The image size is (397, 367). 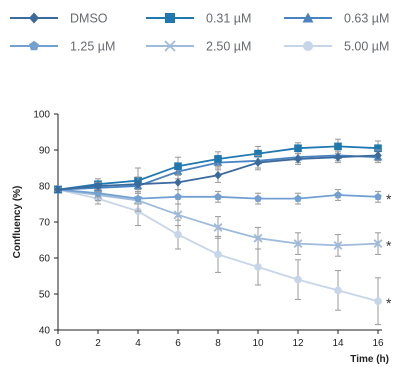 What do you see at coordinates (366, 19) in the screenshot?
I see `legend-label: 0.63 µM` at bounding box center [366, 19].